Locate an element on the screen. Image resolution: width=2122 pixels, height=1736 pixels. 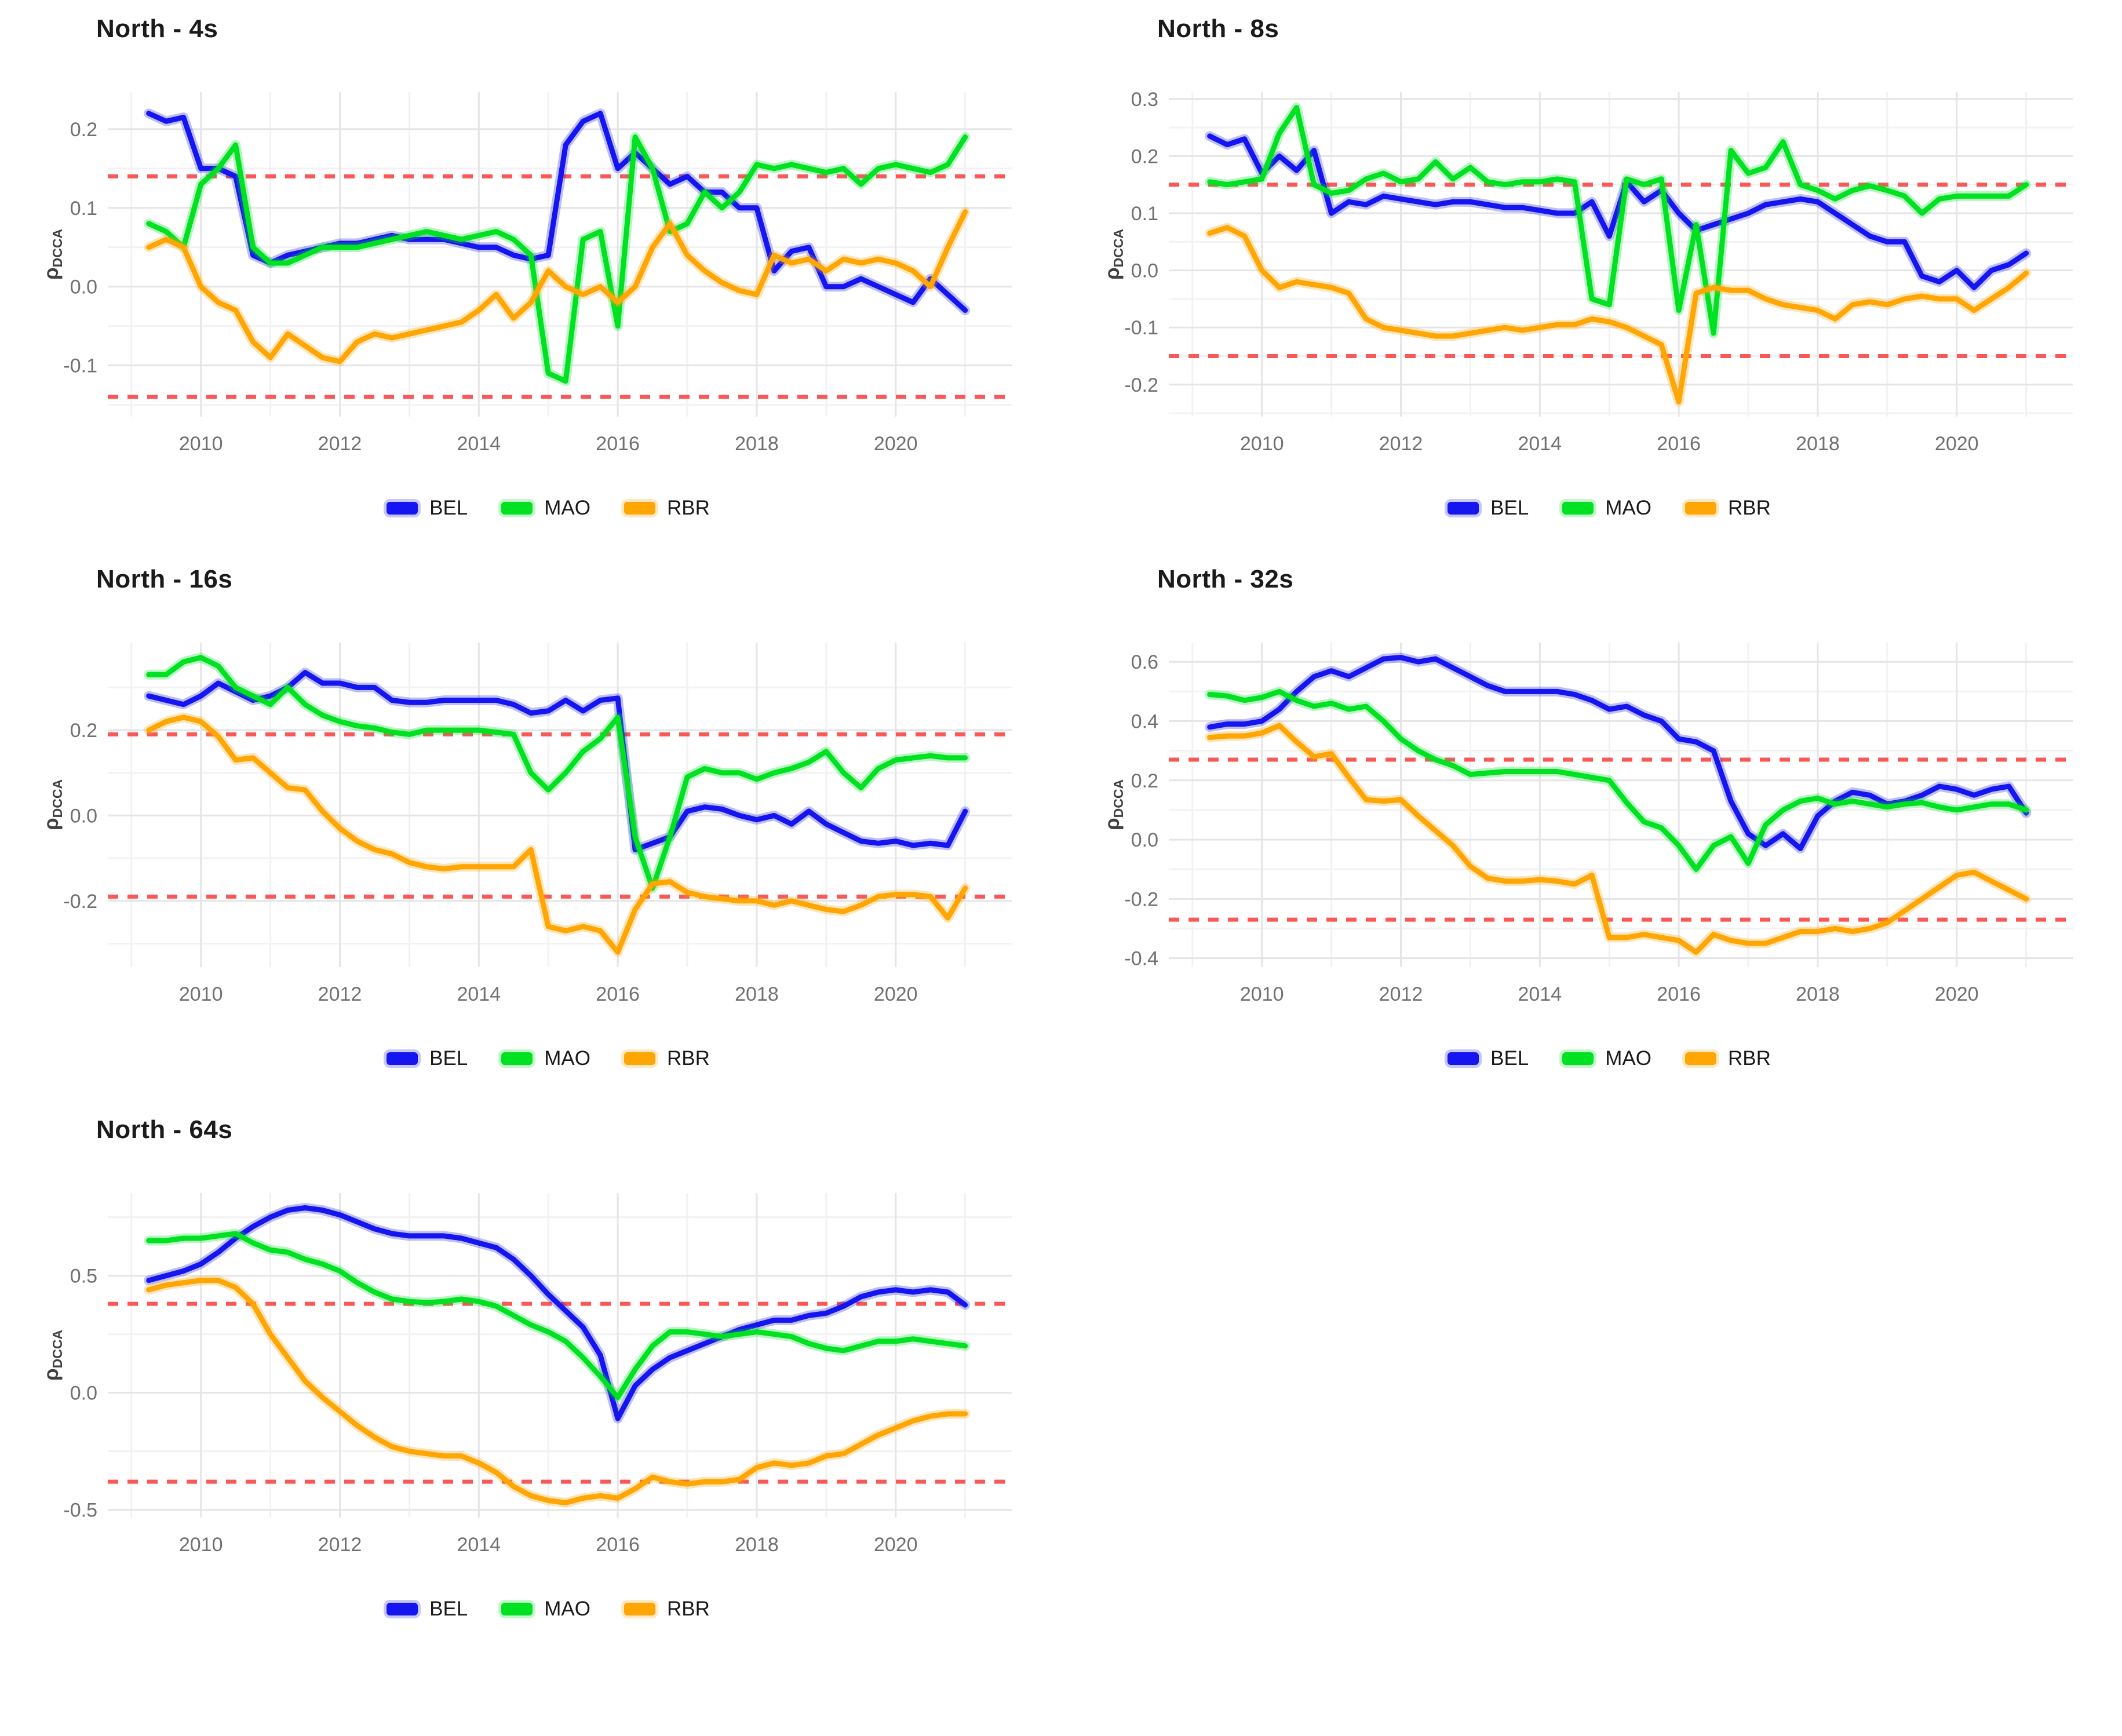
panel-title: North - 16s is located at coordinates (164, 579).